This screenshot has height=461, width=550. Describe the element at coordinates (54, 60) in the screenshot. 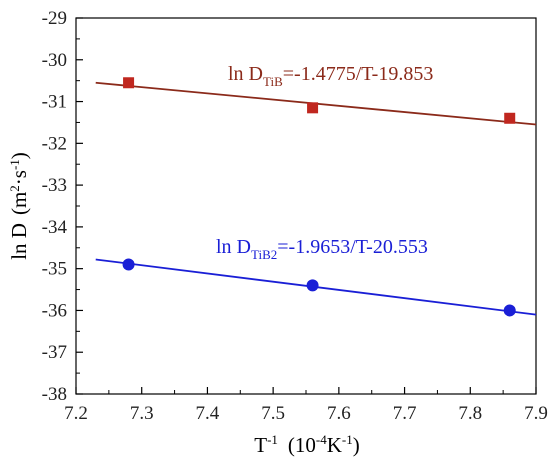

I see `y-tick-label: -30` at that location.